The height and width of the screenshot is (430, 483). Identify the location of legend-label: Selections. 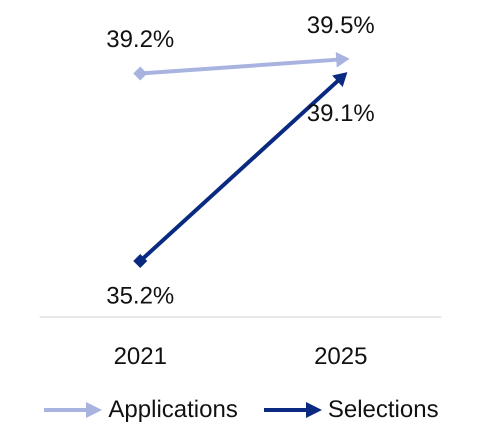
(383, 410).